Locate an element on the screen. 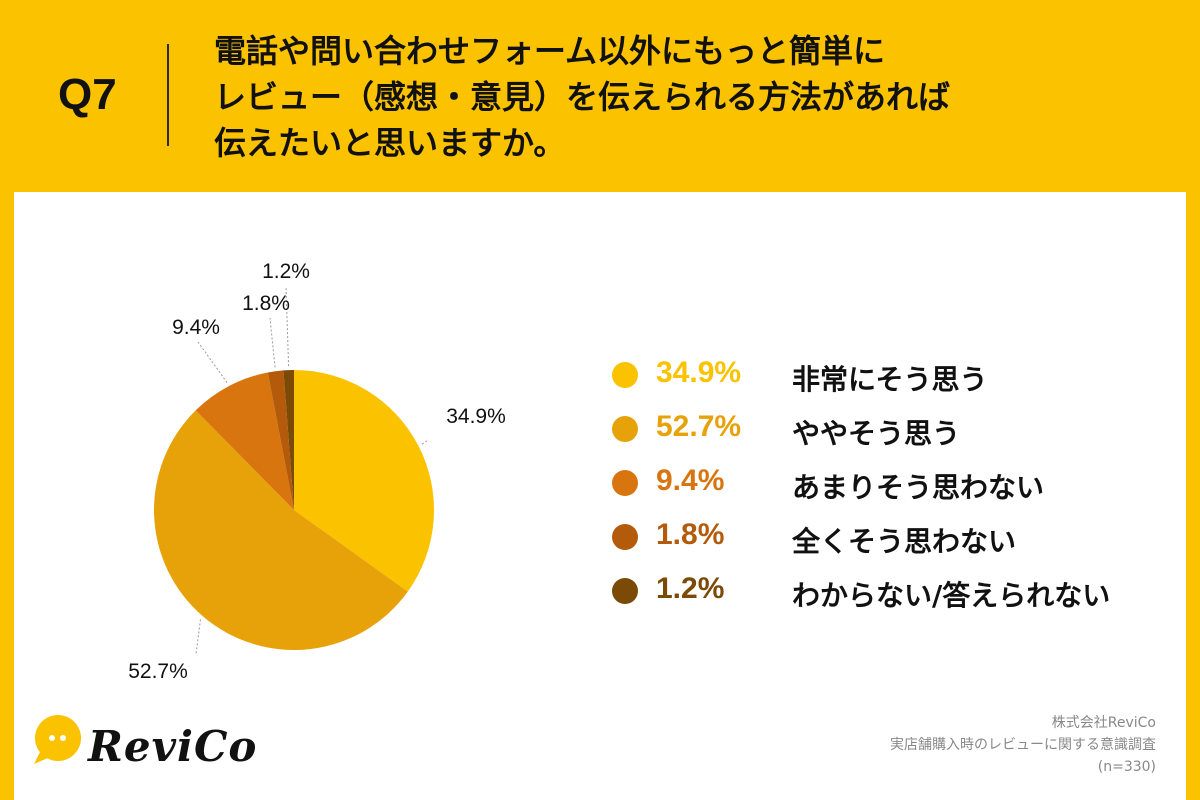 The image size is (1200, 800). data-label-1: 34.9% is located at coordinates (476, 416).